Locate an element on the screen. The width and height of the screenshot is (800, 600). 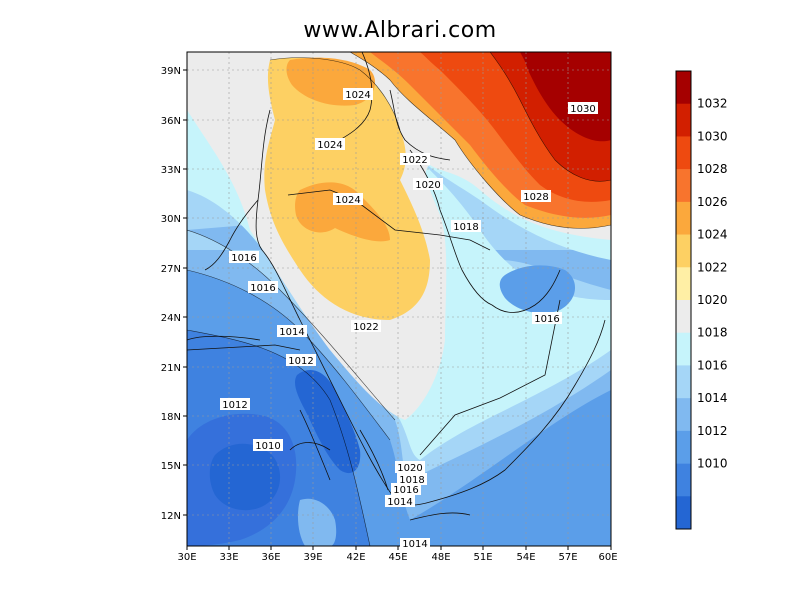
lat-tick: 24N is located at coordinates (171, 318).